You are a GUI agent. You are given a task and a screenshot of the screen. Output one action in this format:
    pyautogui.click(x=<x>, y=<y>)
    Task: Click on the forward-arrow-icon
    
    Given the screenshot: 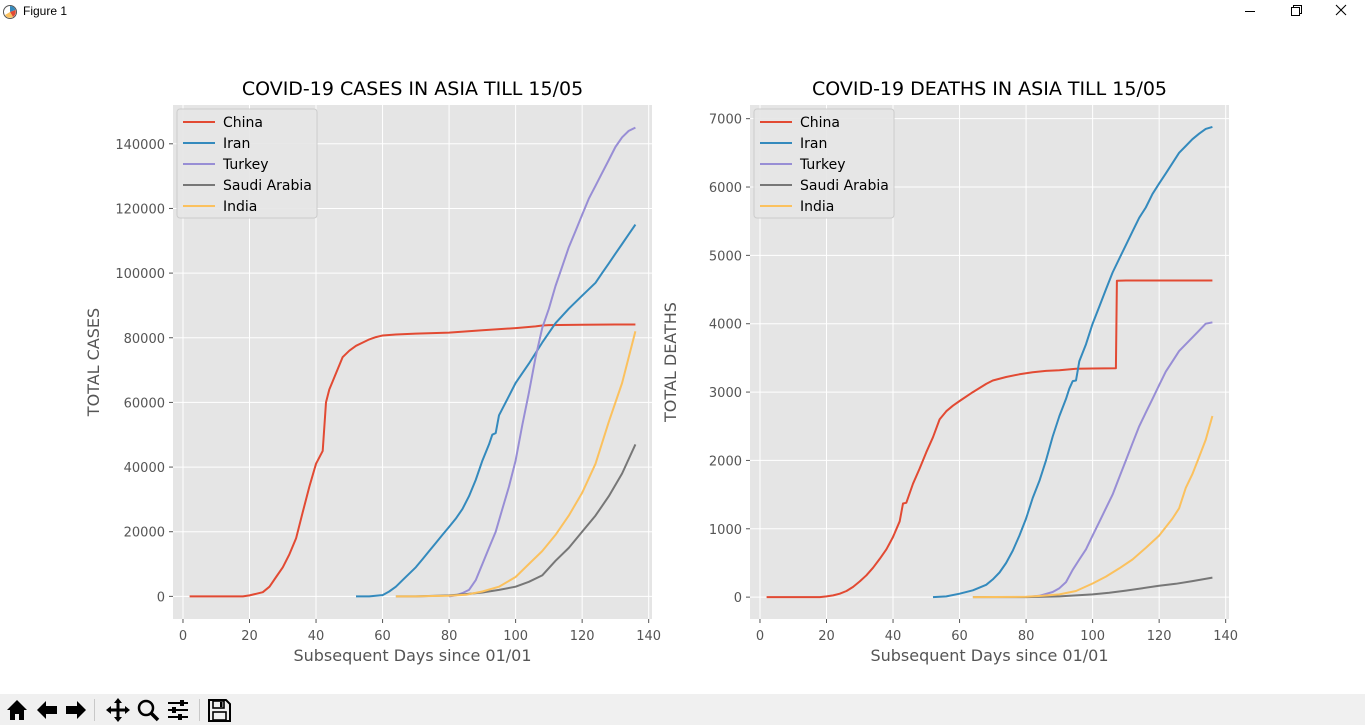 What is the action you would take?
    pyautogui.click(x=76, y=710)
    